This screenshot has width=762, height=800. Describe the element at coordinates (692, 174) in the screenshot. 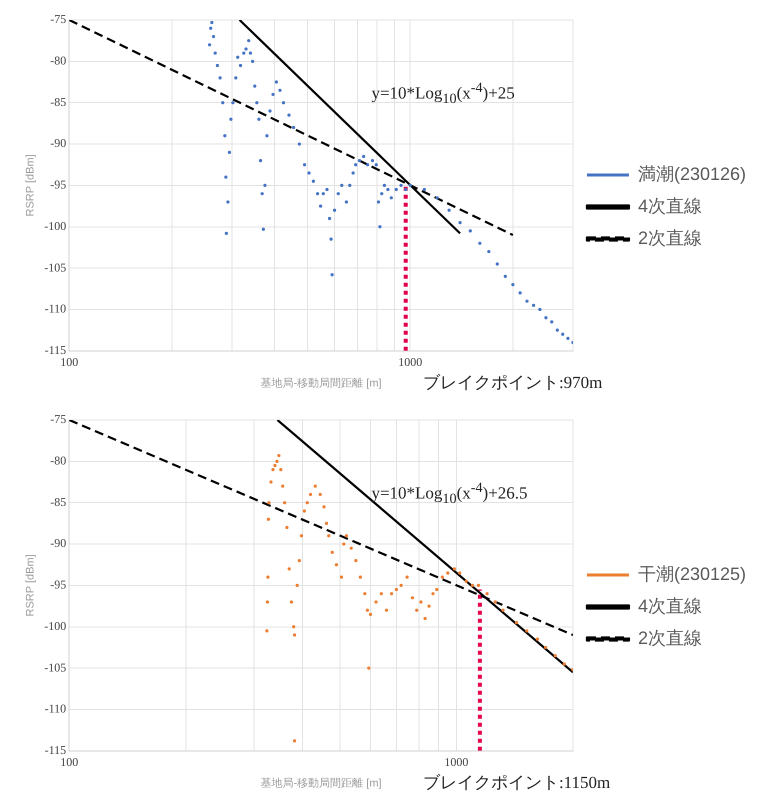

I see `legend-label: 満潮(230126)` at that location.